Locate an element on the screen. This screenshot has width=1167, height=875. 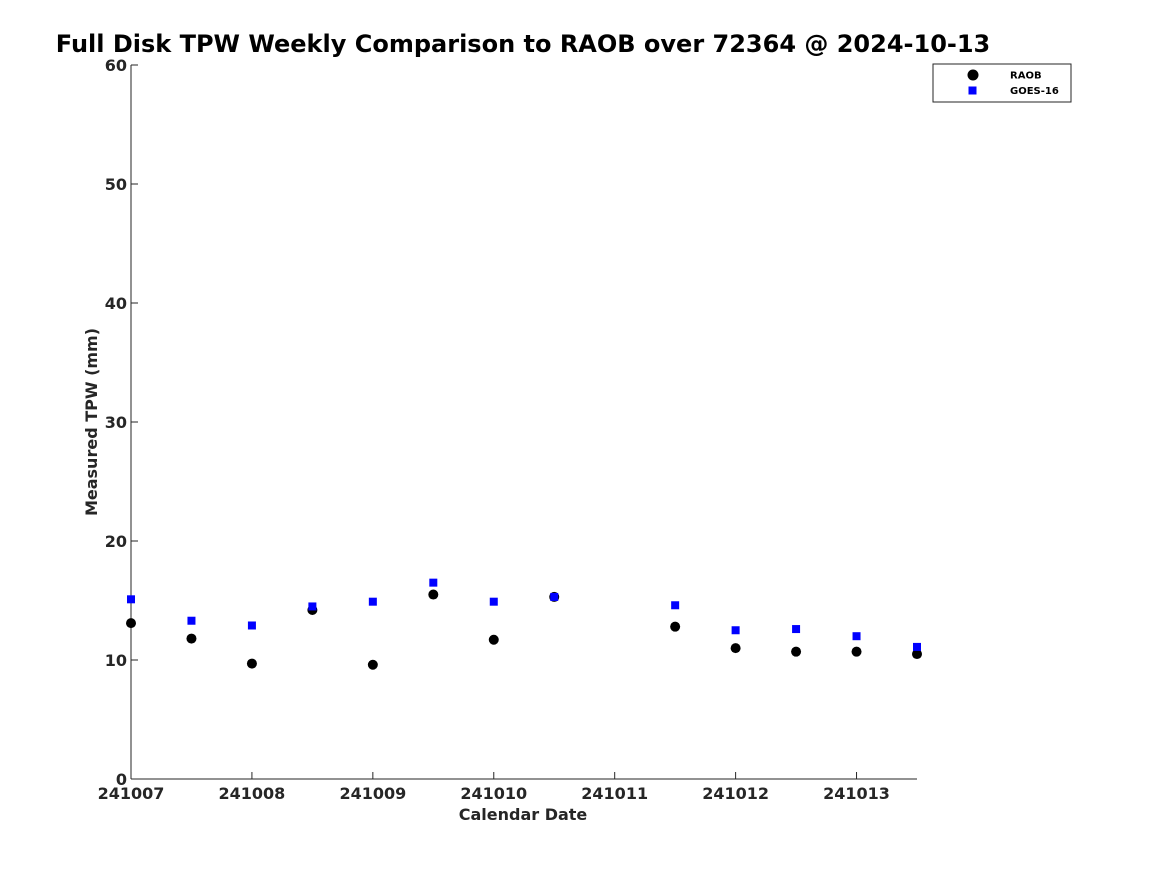
x-tick-label: 241008 is located at coordinates (252, 793).